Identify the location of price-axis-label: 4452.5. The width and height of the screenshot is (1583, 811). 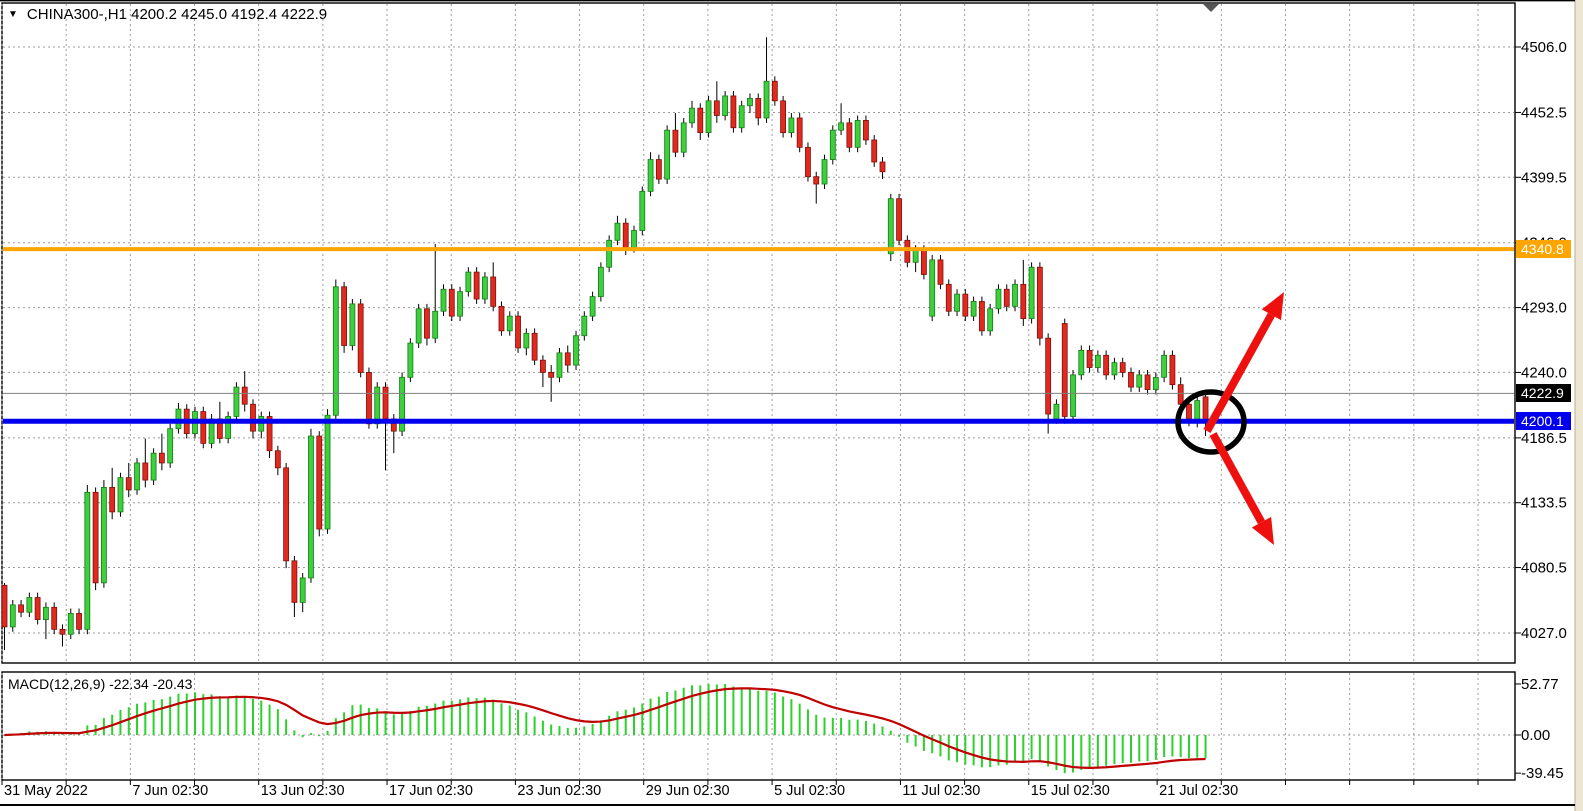
(1544, 112).